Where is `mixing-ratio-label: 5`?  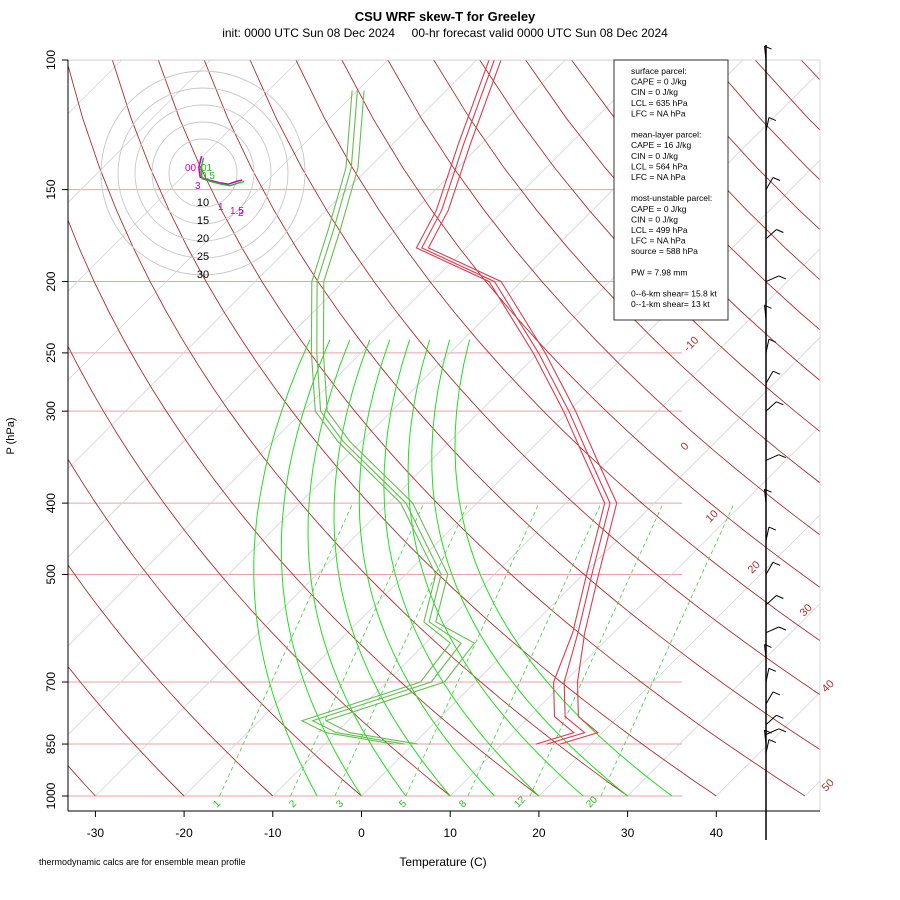
mixing-ratio-label: 5 is located at coordinates (403, 804).